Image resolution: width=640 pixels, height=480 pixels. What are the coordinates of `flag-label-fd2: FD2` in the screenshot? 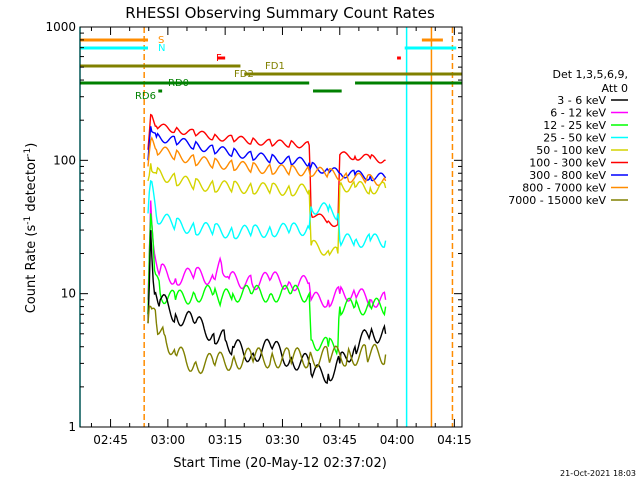 It's located at (244, 74).